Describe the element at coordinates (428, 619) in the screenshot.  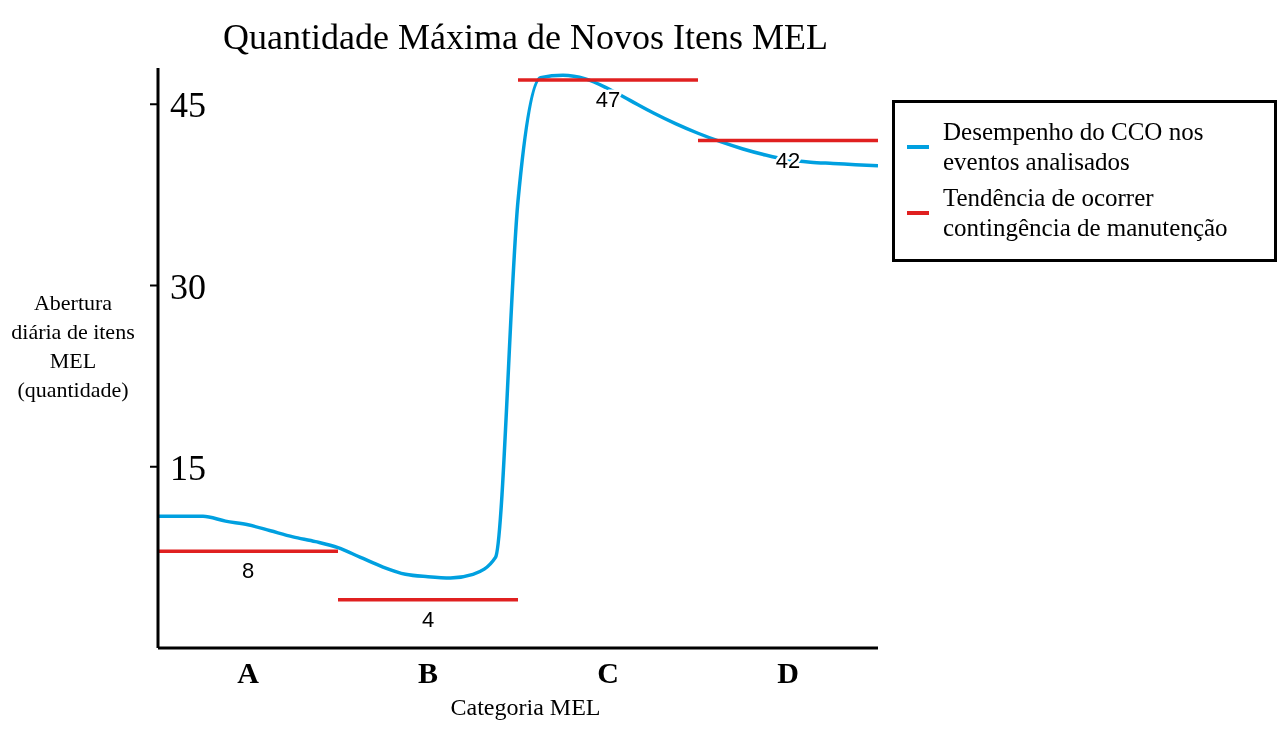
I see `data-label: 4` at that location.